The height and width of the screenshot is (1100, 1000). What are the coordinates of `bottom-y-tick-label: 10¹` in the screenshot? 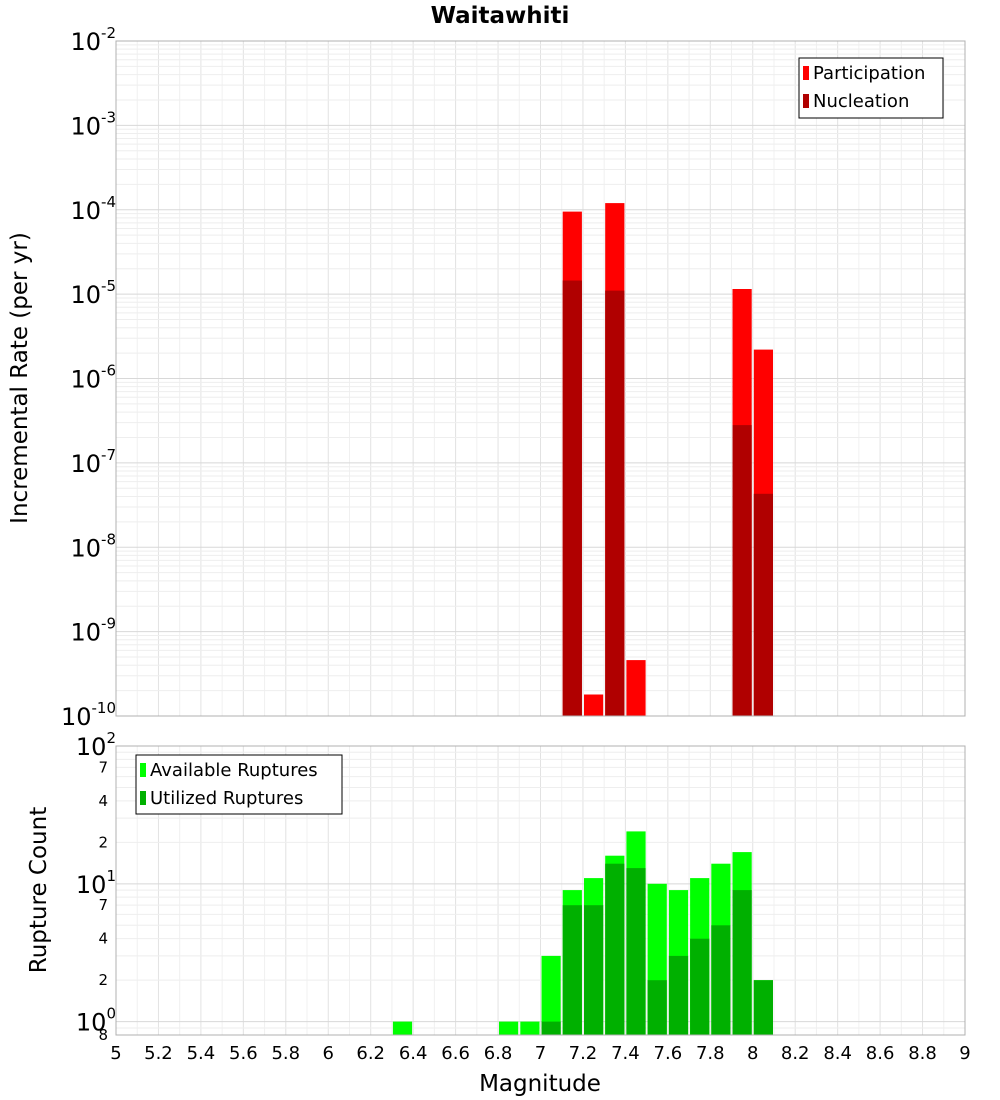 It's located at (96, 883).